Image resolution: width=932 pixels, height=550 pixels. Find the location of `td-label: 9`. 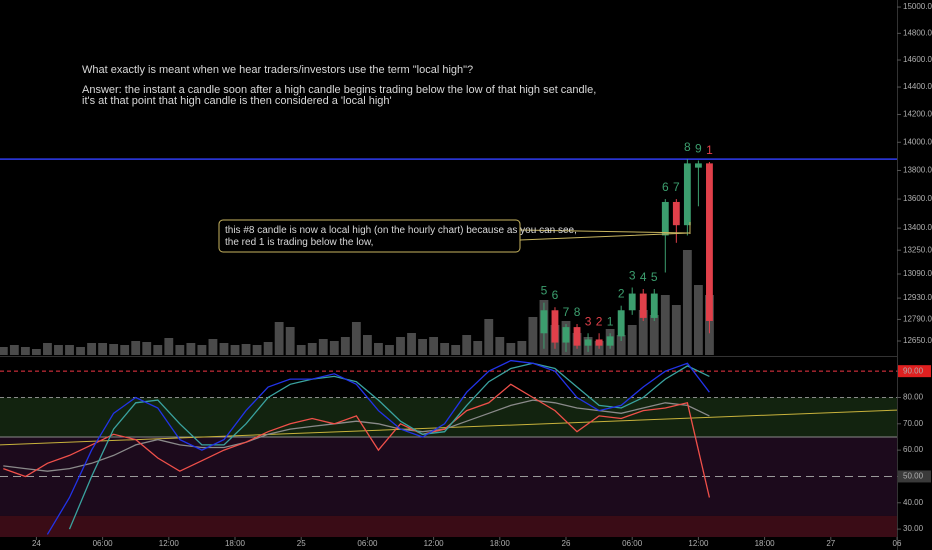

td-label: 9 is located at coordinates (698, 149).